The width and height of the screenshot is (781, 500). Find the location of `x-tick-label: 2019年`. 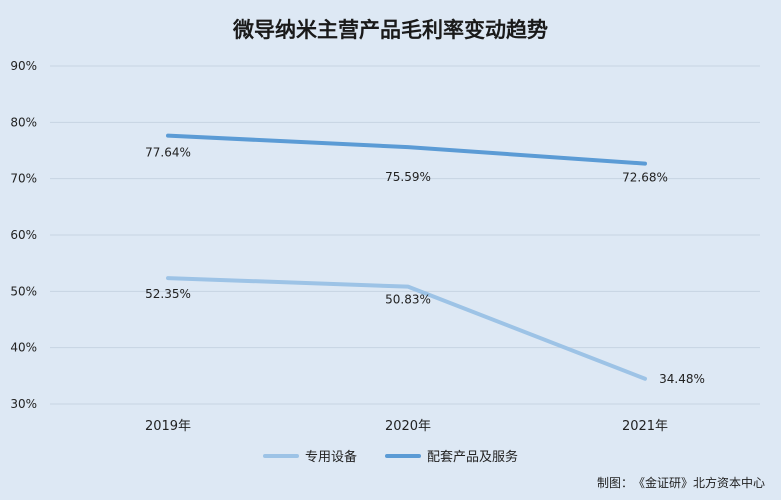

x-tick-label: 2019年 is located at coordinates (168, 426).